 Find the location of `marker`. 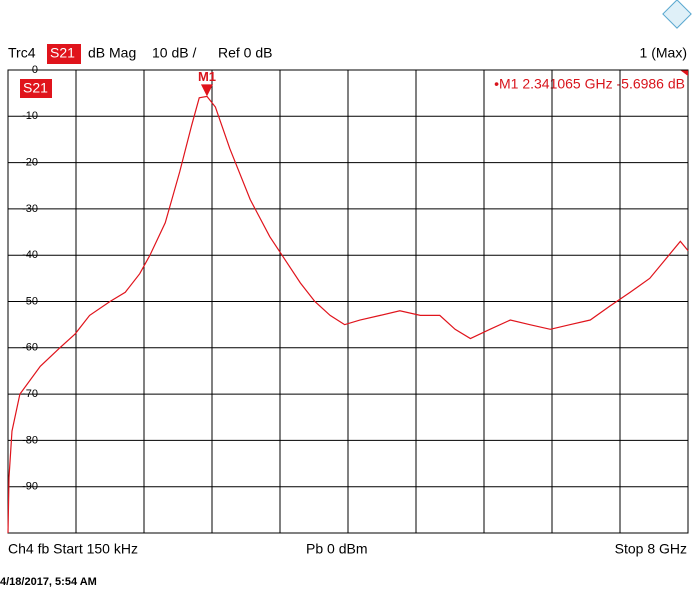

marker is located at coordinates (206, 90).